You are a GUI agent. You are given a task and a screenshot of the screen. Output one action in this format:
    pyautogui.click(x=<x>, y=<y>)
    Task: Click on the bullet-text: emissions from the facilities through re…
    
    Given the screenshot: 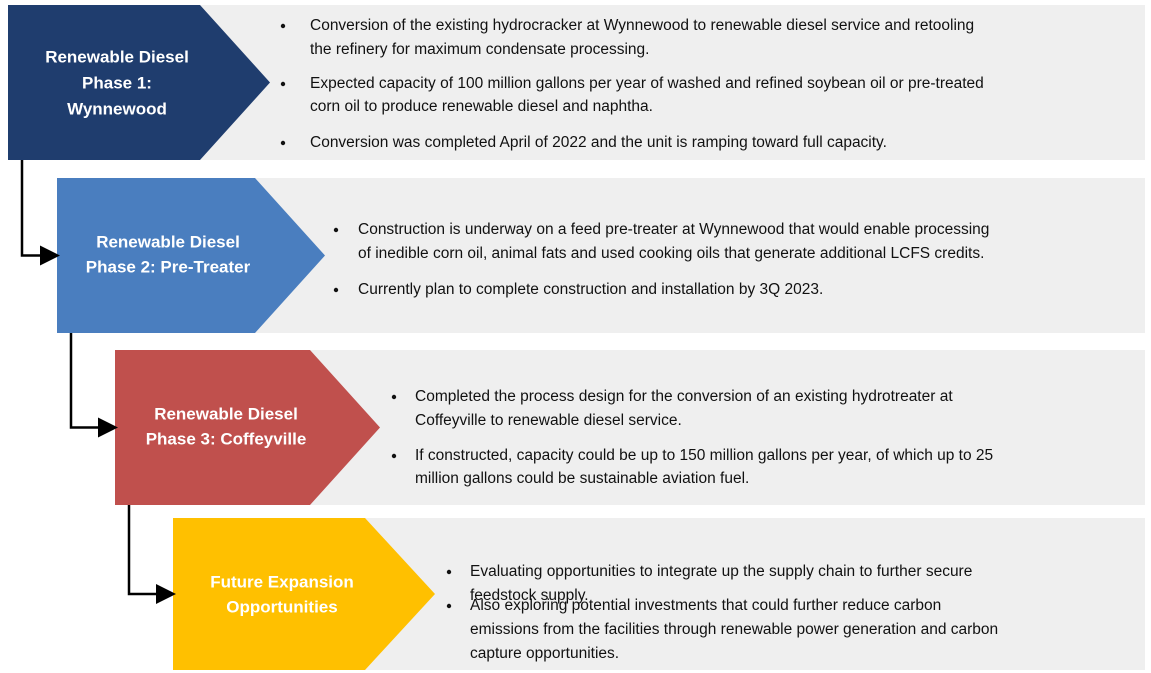 What is the action you would take?
    pyautogui.click(x=734, y=629)
    